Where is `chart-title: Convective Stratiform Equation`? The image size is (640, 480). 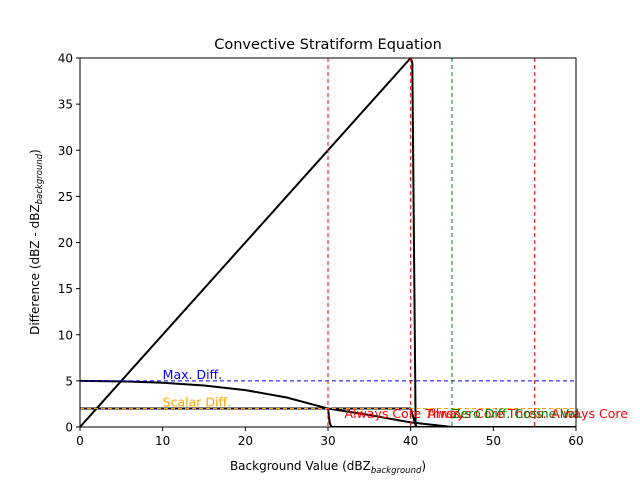
chart-title: Convective Stratiform Equation is located at coordinates (328, 45).